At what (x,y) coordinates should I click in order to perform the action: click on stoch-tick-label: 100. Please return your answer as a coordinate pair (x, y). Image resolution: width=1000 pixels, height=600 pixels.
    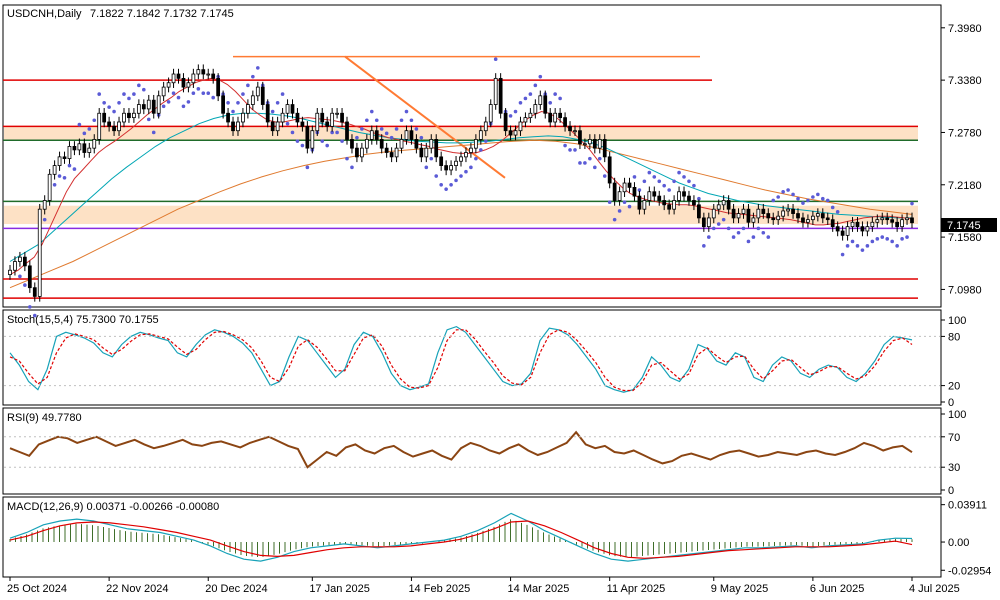
    Looking at the image, I should click on (957, 321).